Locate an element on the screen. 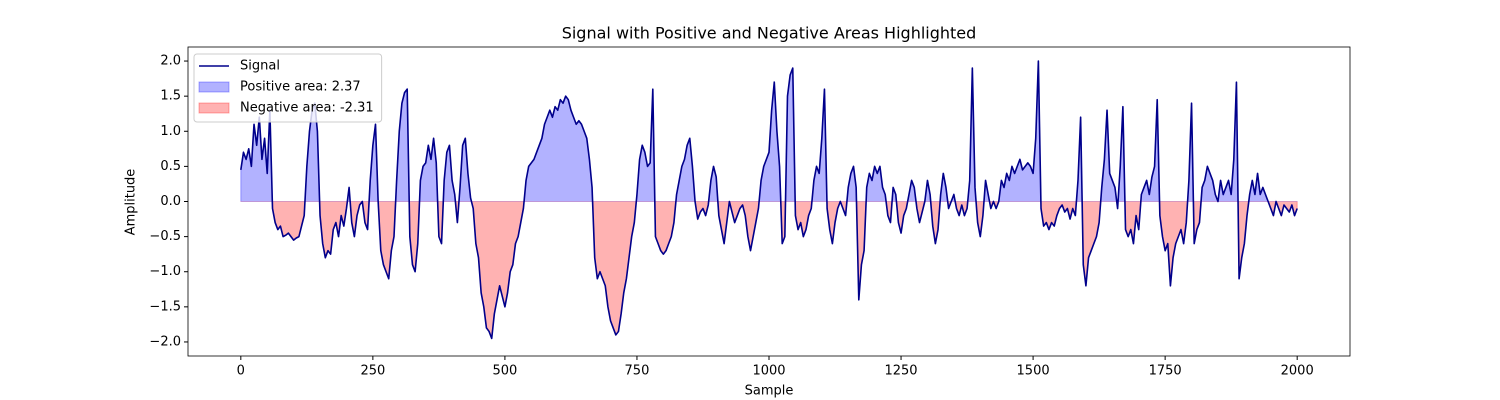 The width and height of the screenshot is (1500, 400). y-tick-label: 2.0 is located at coordinates (170, 61).